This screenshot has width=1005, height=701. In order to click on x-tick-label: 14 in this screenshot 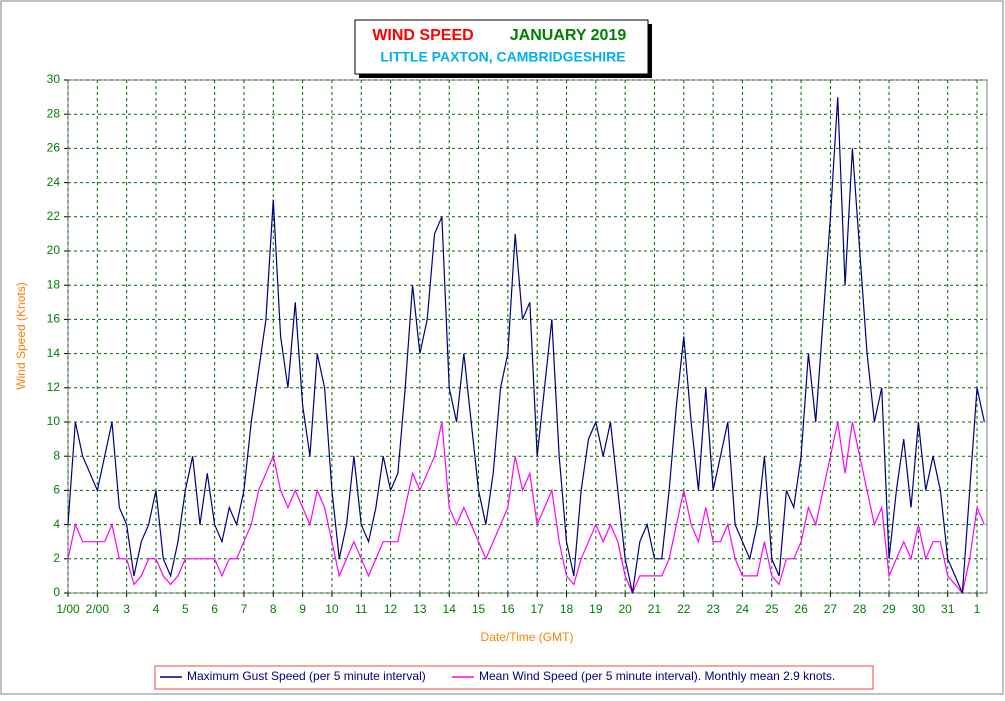, I will do `click(450, 609)`.